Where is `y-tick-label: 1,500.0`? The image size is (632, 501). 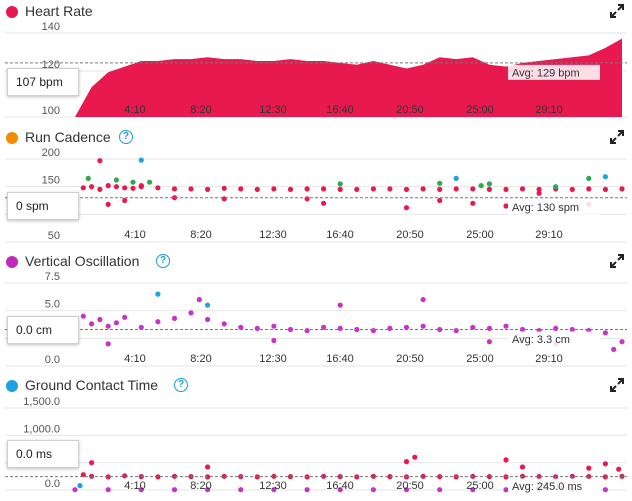 y-tick-label: 1,500.0 is located at coordinates (41, 402).